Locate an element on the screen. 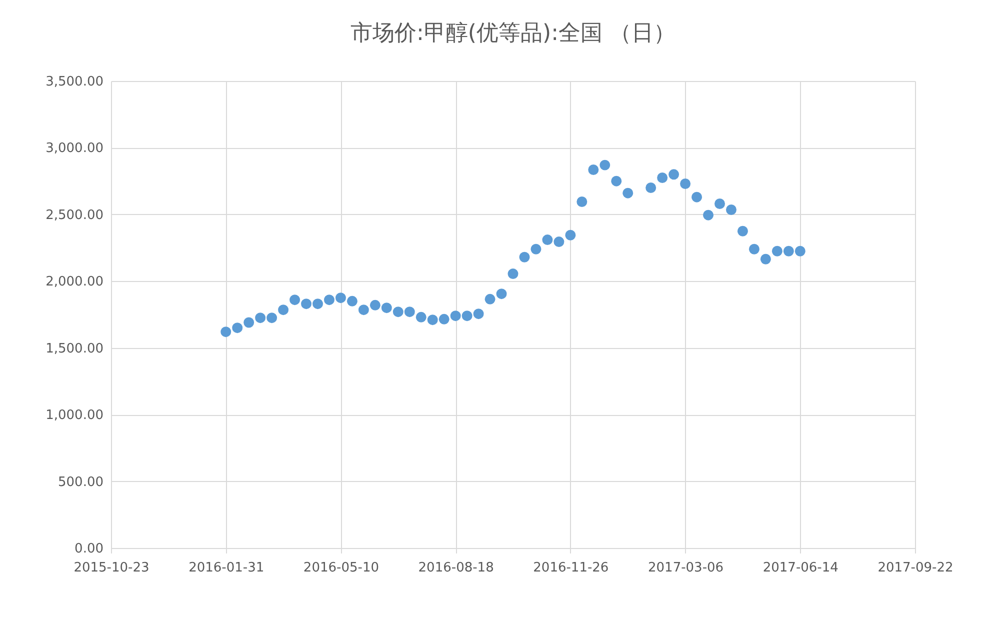 Image resolution: width=1000 pixels, height=618 pixels. y-tick-label: 3,000.00 is located at coordinates (75, 148).